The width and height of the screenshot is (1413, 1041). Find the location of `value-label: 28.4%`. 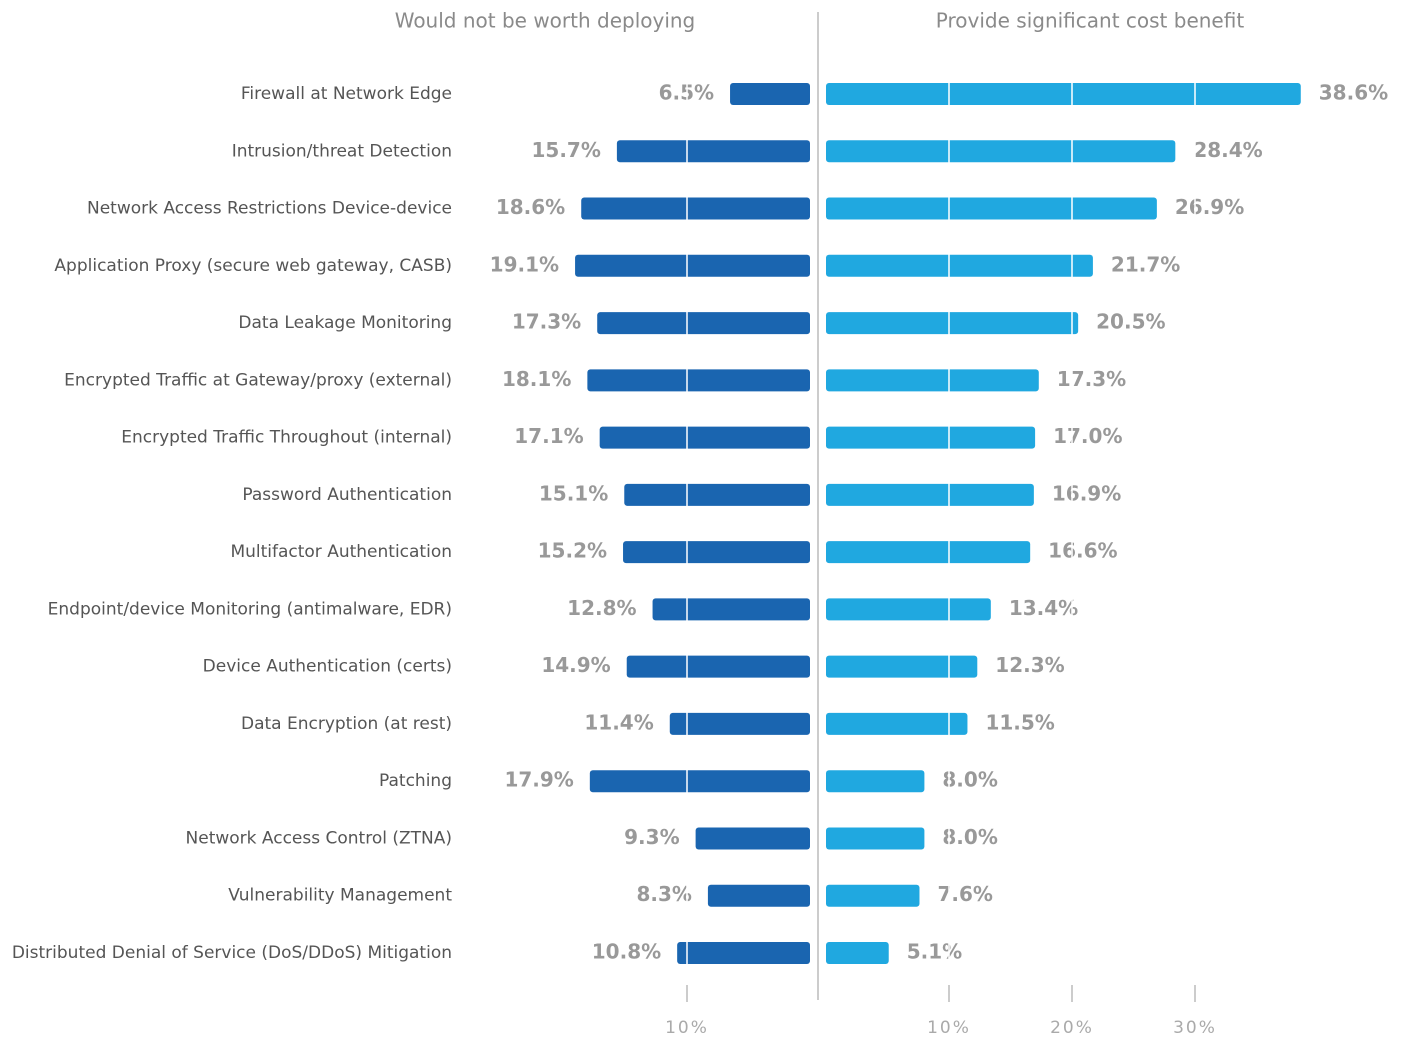

value-label: 28.4% is located at coordinates (1227, 150).